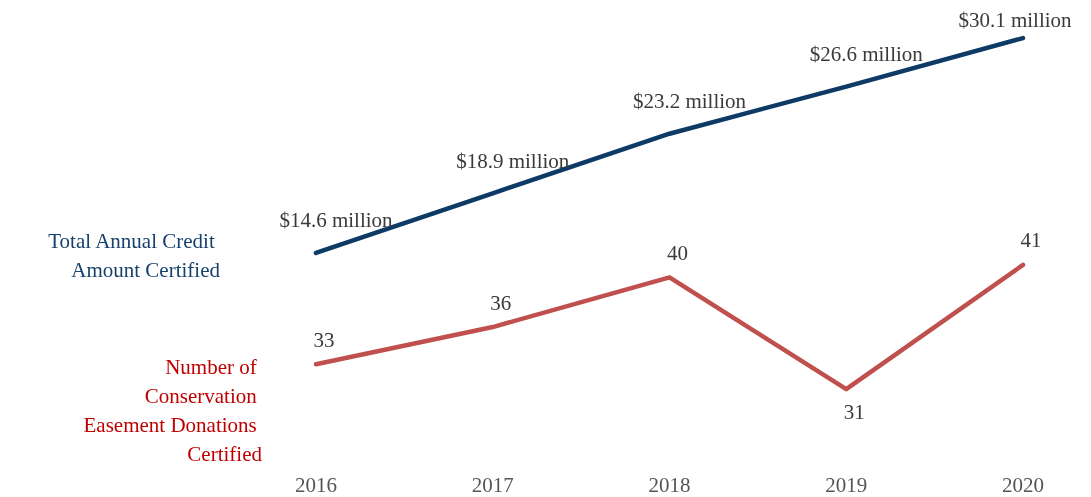 This screenshot has height=497, width=1091. Describe the element at coordinates (316, 484) in the screenshot. I see `x-tick-label: 2016` at that location.